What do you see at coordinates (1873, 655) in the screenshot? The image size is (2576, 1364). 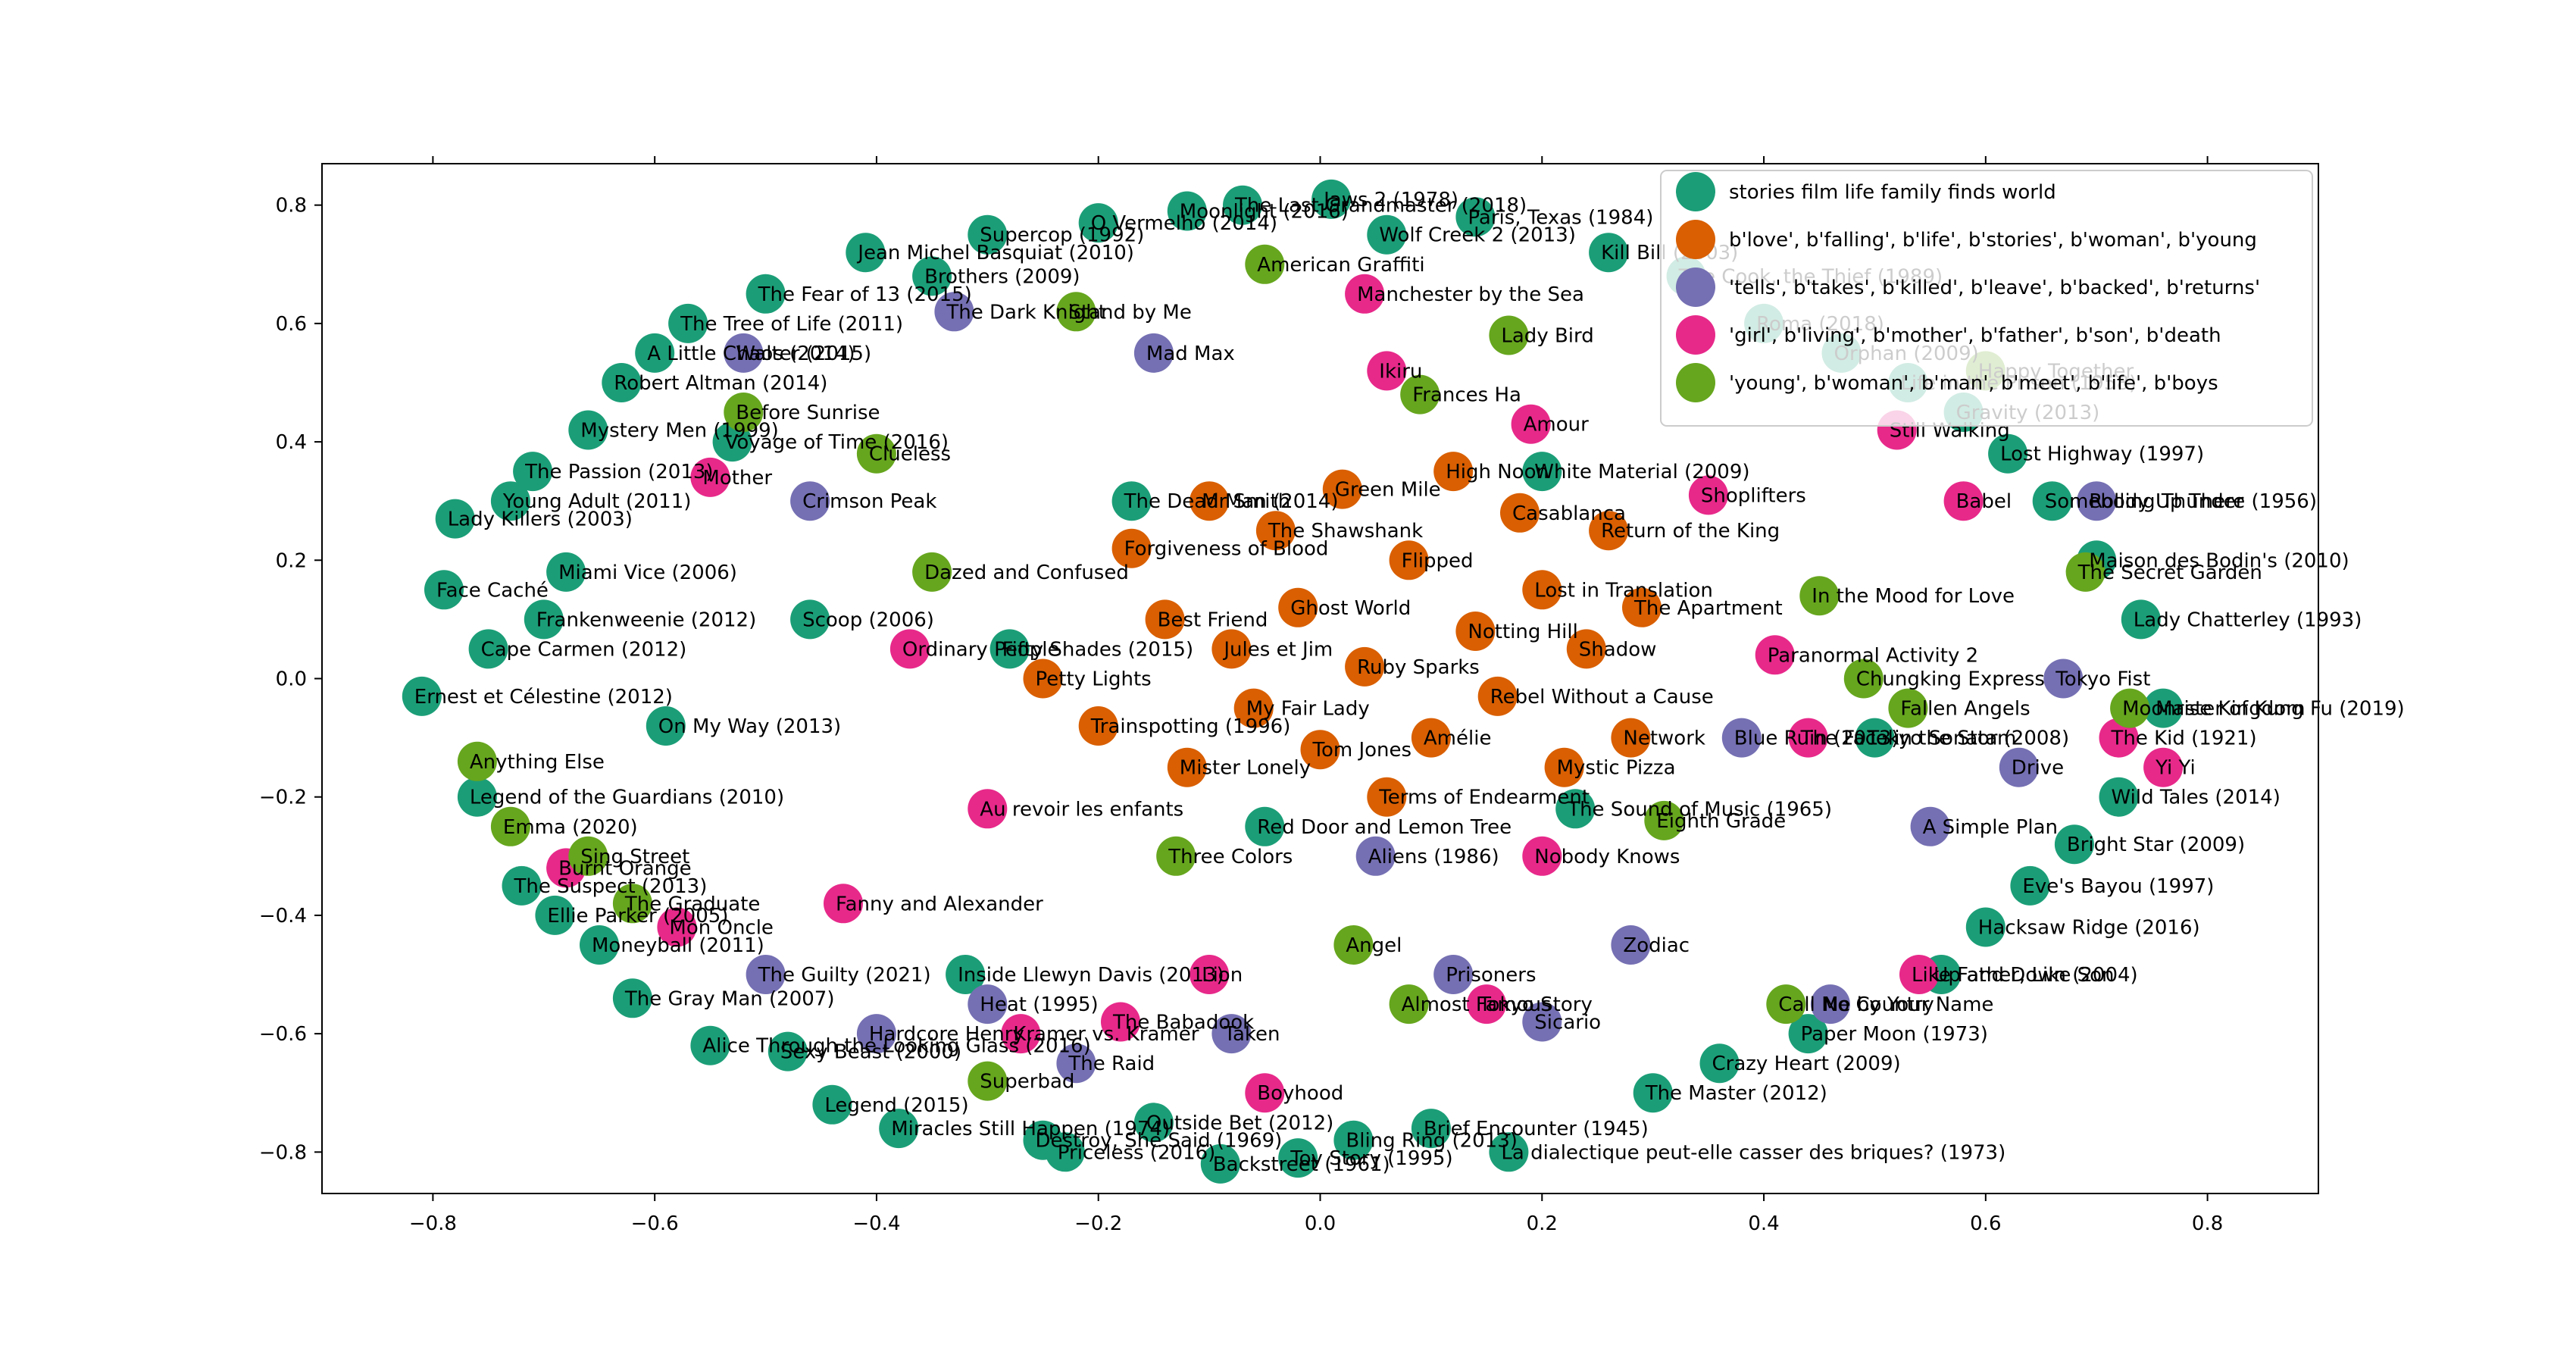 I see `point-label: Paranormal Activity 2` at bounding box center [1873, 655].